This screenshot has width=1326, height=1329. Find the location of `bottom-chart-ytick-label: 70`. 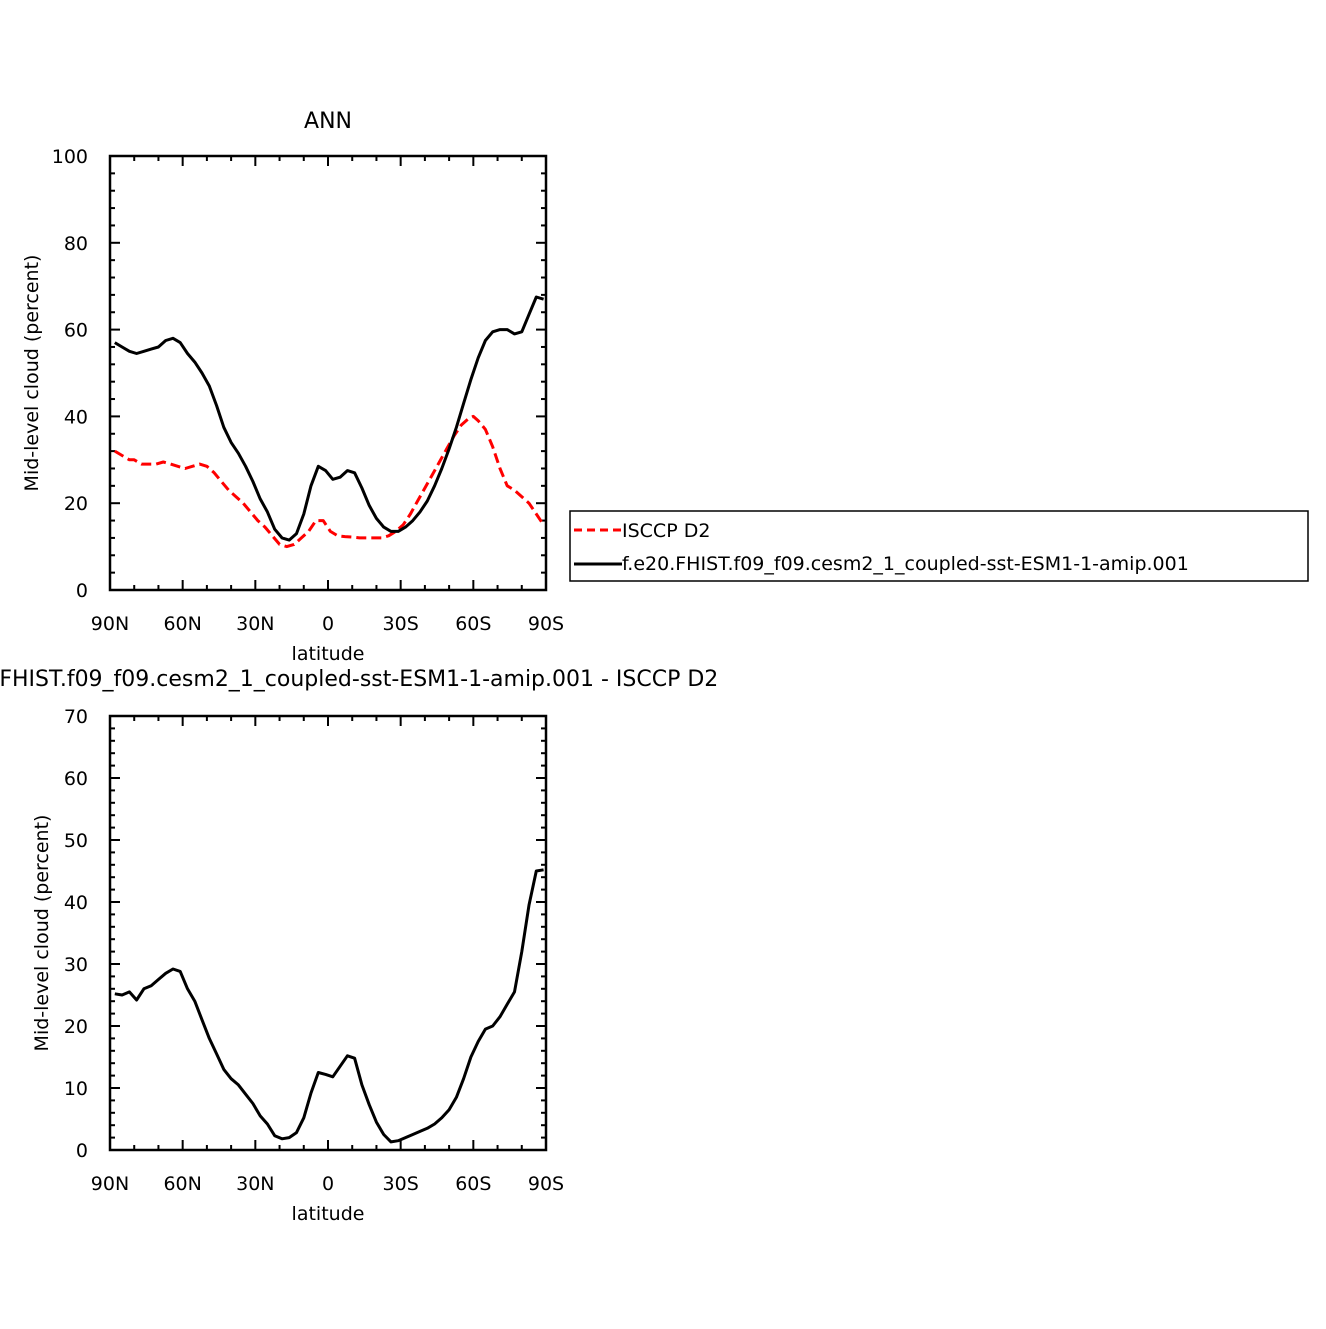

bottom-chart-ytick-label: 70 is located at coordinates (76, 717).